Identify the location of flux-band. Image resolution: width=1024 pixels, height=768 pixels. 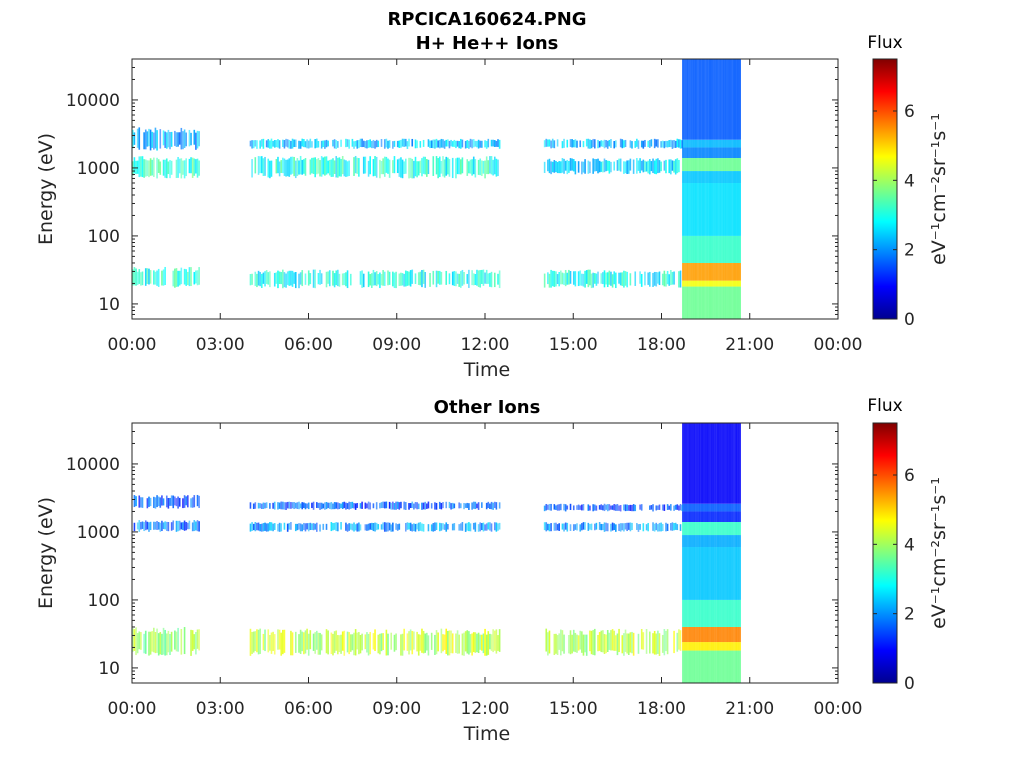
(375, 143).